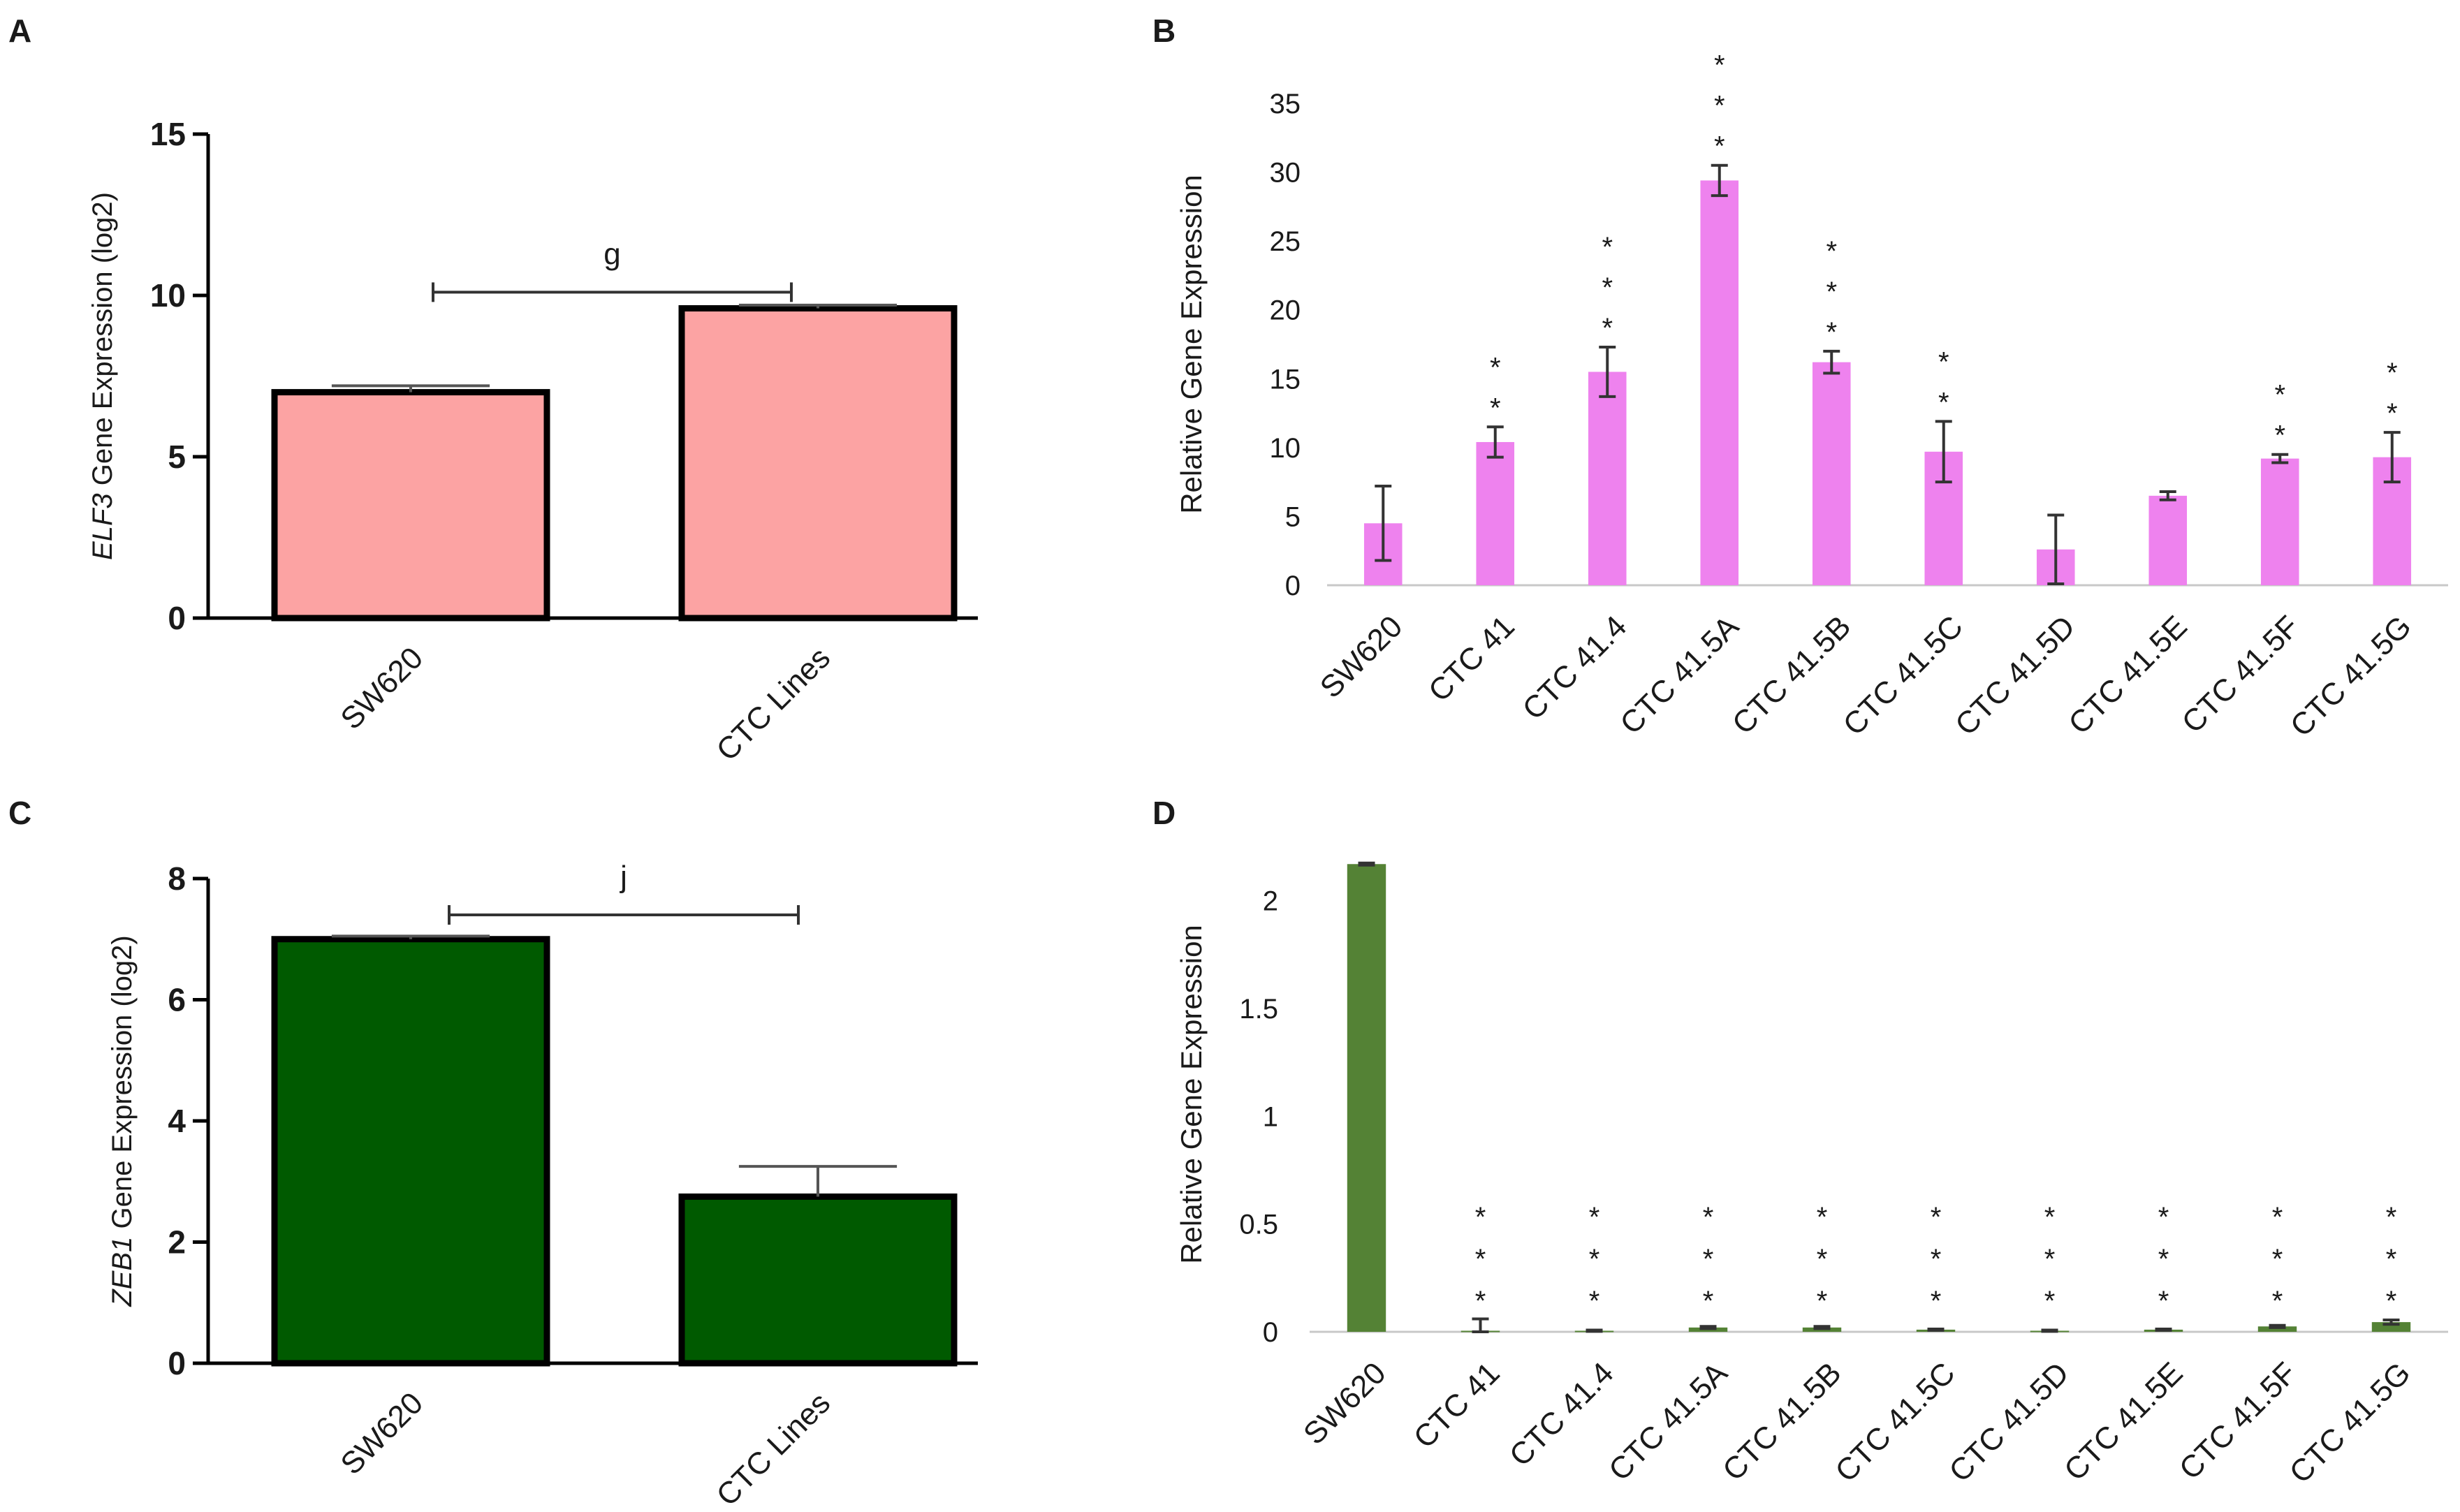  What do you see at coordinates (1285, 379) in the screenshot?
I see `y-tick-label: 15` at bounding box center [1285, 379].